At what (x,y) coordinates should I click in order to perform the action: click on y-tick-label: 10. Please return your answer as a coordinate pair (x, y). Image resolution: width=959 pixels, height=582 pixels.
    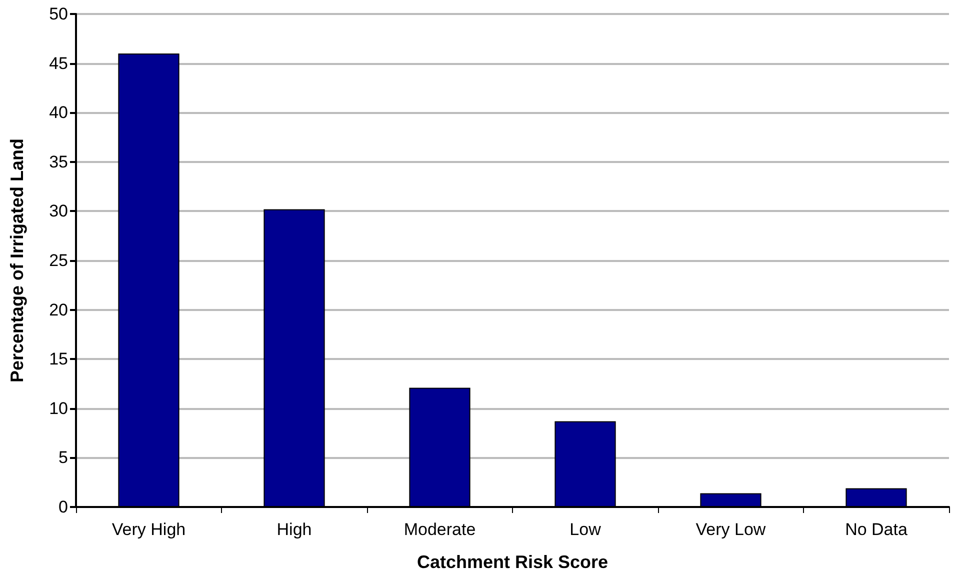
    Looking at the image, I should click on (58, 408).